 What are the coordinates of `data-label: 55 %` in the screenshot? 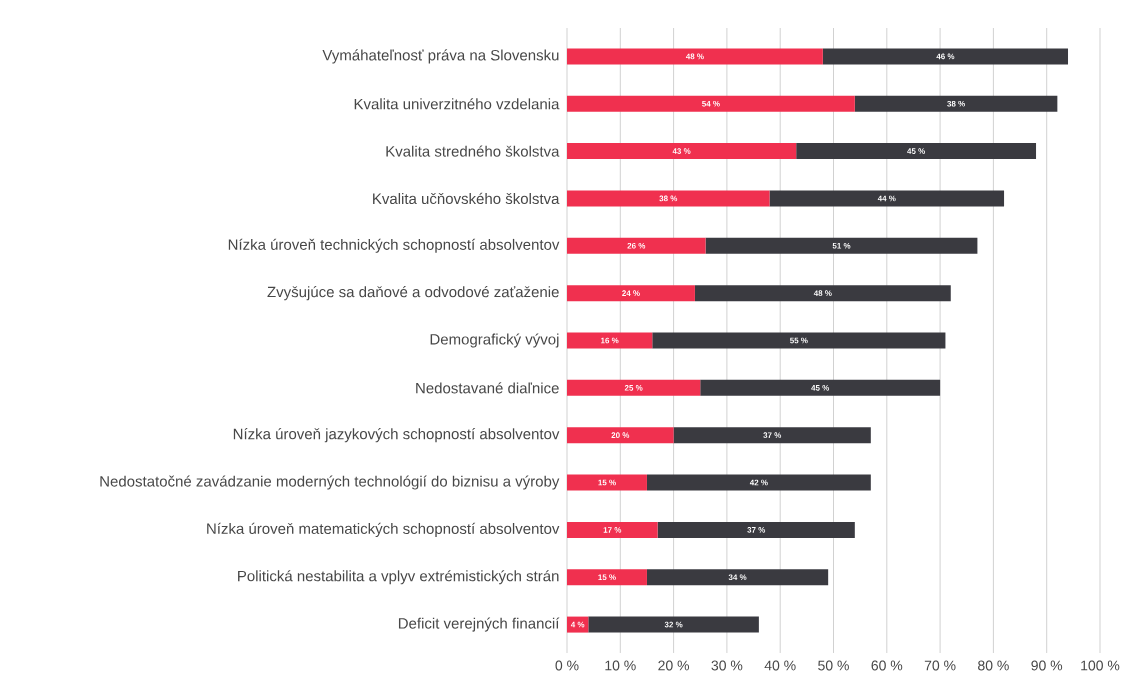 It's located at (798, 340).